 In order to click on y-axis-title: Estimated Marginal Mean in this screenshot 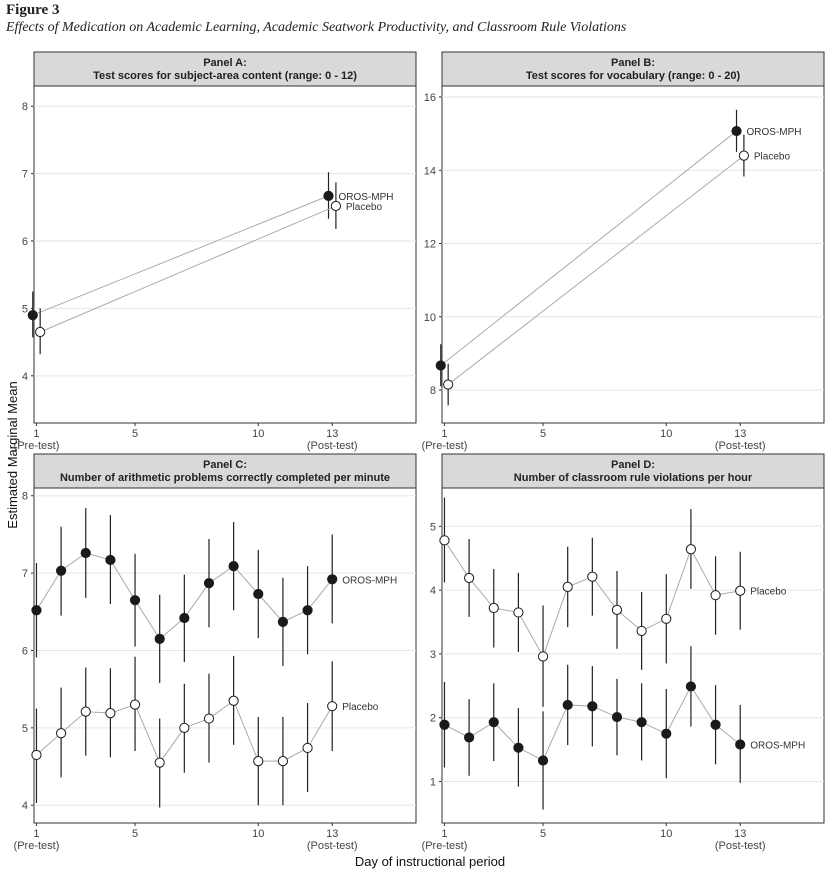, I will do `click(12, 454)`.